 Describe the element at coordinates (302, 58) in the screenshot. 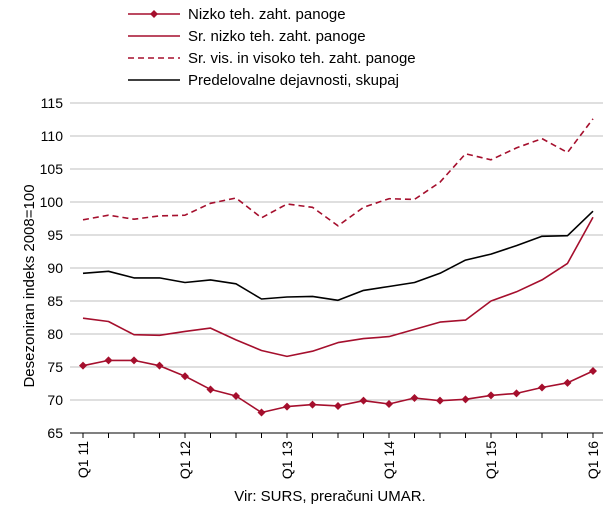

I see `legend-label: Sr. vis. in visoko teh. zaht. panoge` at that location.